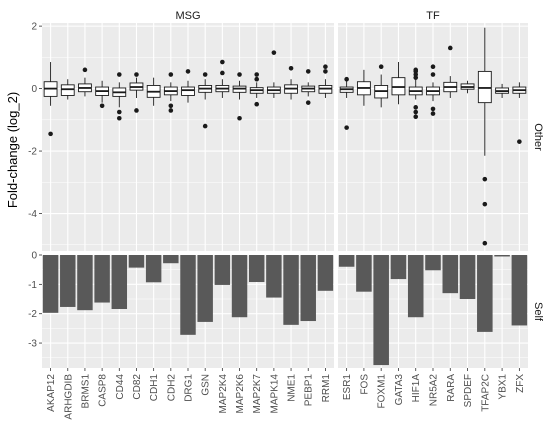 This screenshot has width=550, height=440. What do you see at coordinates (364, 384) in the screenshot?
I see `x-tick-label: FOS` at bounding box center [364, 384].